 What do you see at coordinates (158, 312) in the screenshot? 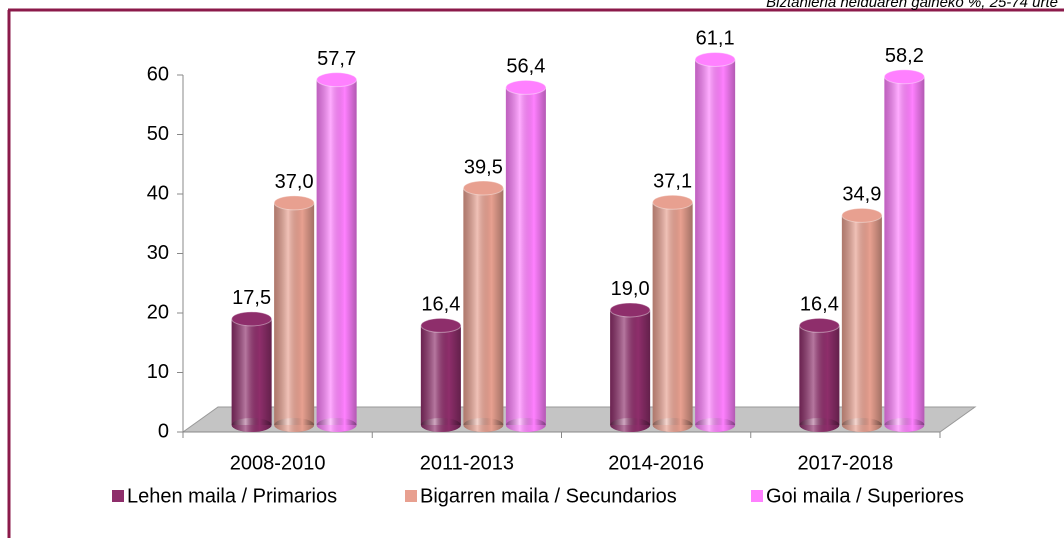
I see `y-tick-label: 20` at bounding box center [158, 312].